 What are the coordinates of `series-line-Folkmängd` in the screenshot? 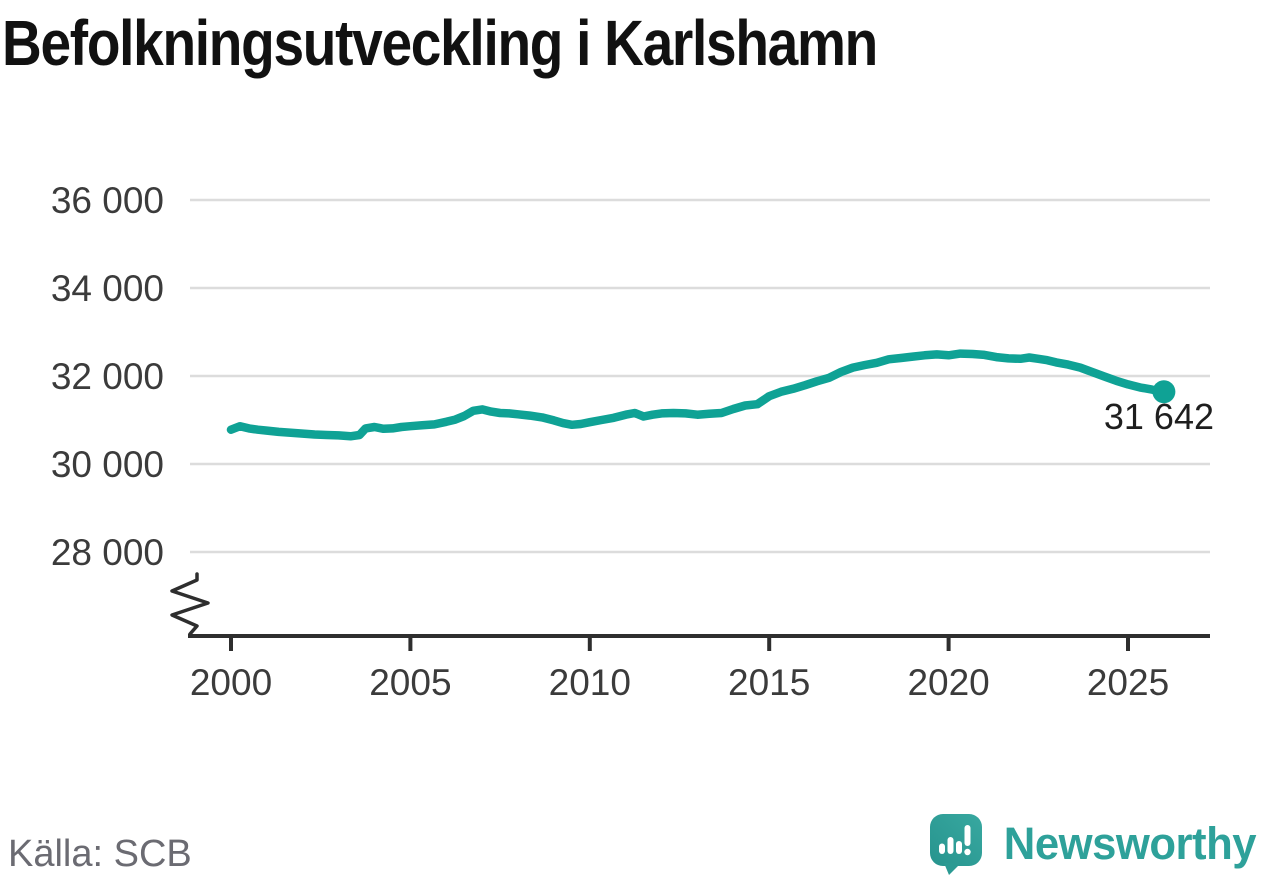 It's located at (697, 395).